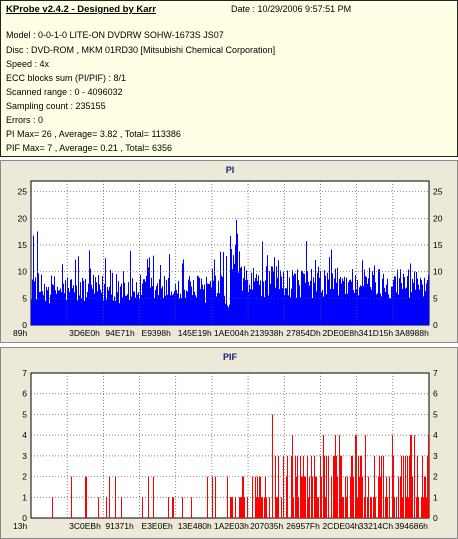  Describe the element at coordinates (24, 373) in the screenshot. I see `pif-ytick-left: 7` at that location.